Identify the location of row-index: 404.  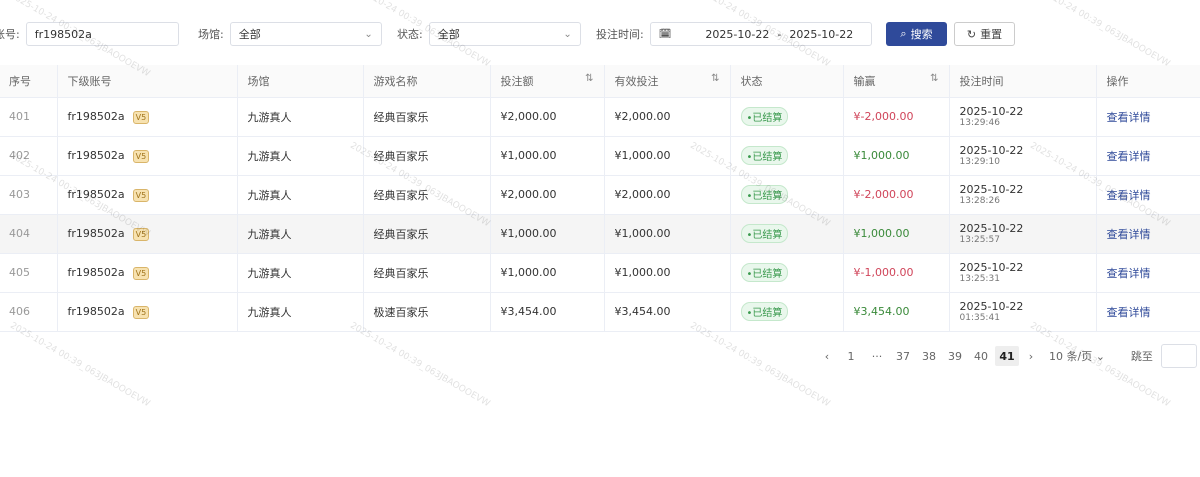
(29, 234).